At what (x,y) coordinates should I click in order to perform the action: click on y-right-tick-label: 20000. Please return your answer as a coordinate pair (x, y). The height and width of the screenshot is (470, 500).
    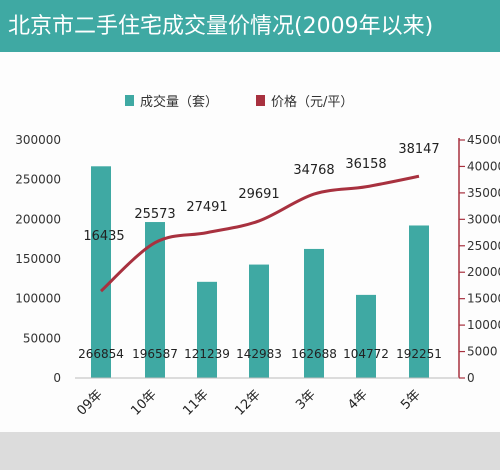
    Looking at the image, I should click on (483, 272).